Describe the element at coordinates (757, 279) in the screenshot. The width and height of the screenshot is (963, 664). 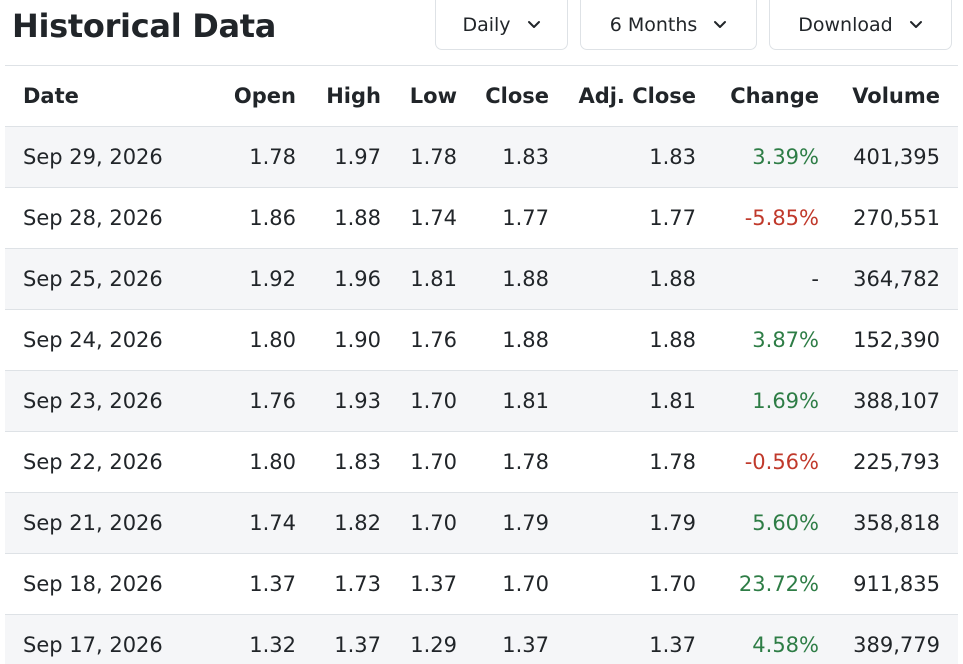
I see `cell-change: -` at that location.